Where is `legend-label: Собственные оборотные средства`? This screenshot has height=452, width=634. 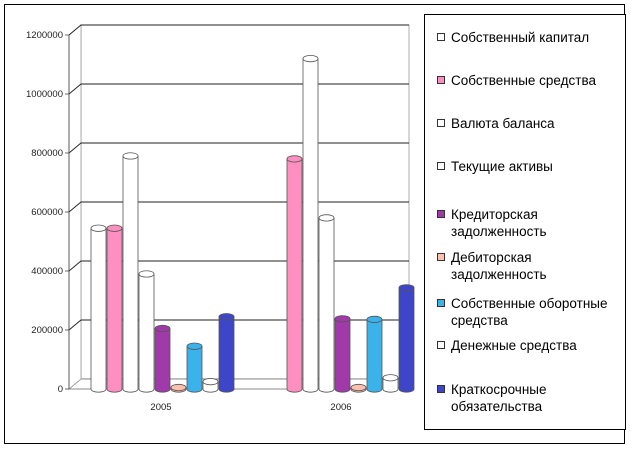
legend-label: Собственные оборотные средства is located at coordinates (529, 312).